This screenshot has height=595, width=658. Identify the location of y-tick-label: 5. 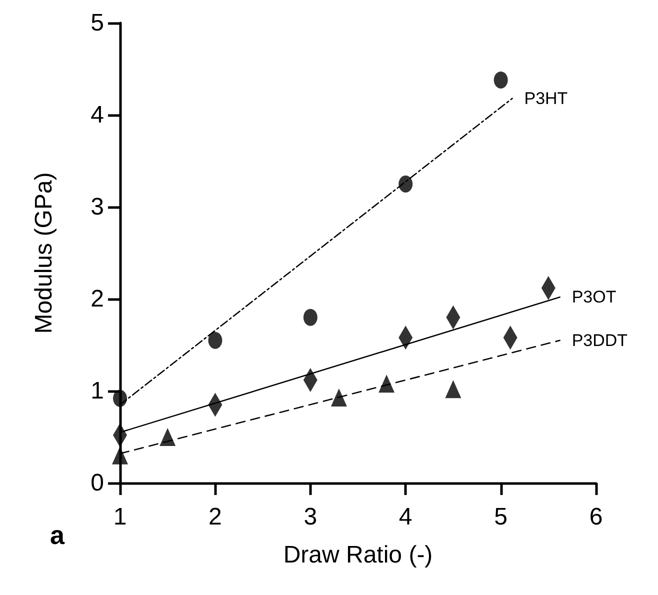
(97, 23).